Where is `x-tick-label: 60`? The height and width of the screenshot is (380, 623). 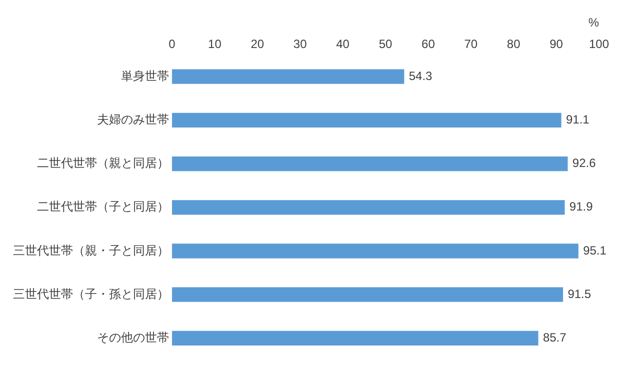
x-tick-label: 60 is located at coordinates (429, 43).